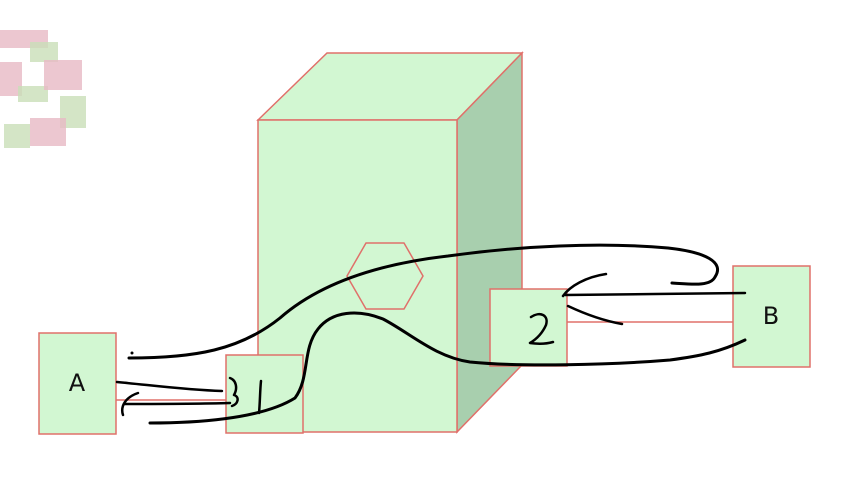 The image size is (845, 488). I want to click on hand-stroke-b-curl, so click(584, 285).